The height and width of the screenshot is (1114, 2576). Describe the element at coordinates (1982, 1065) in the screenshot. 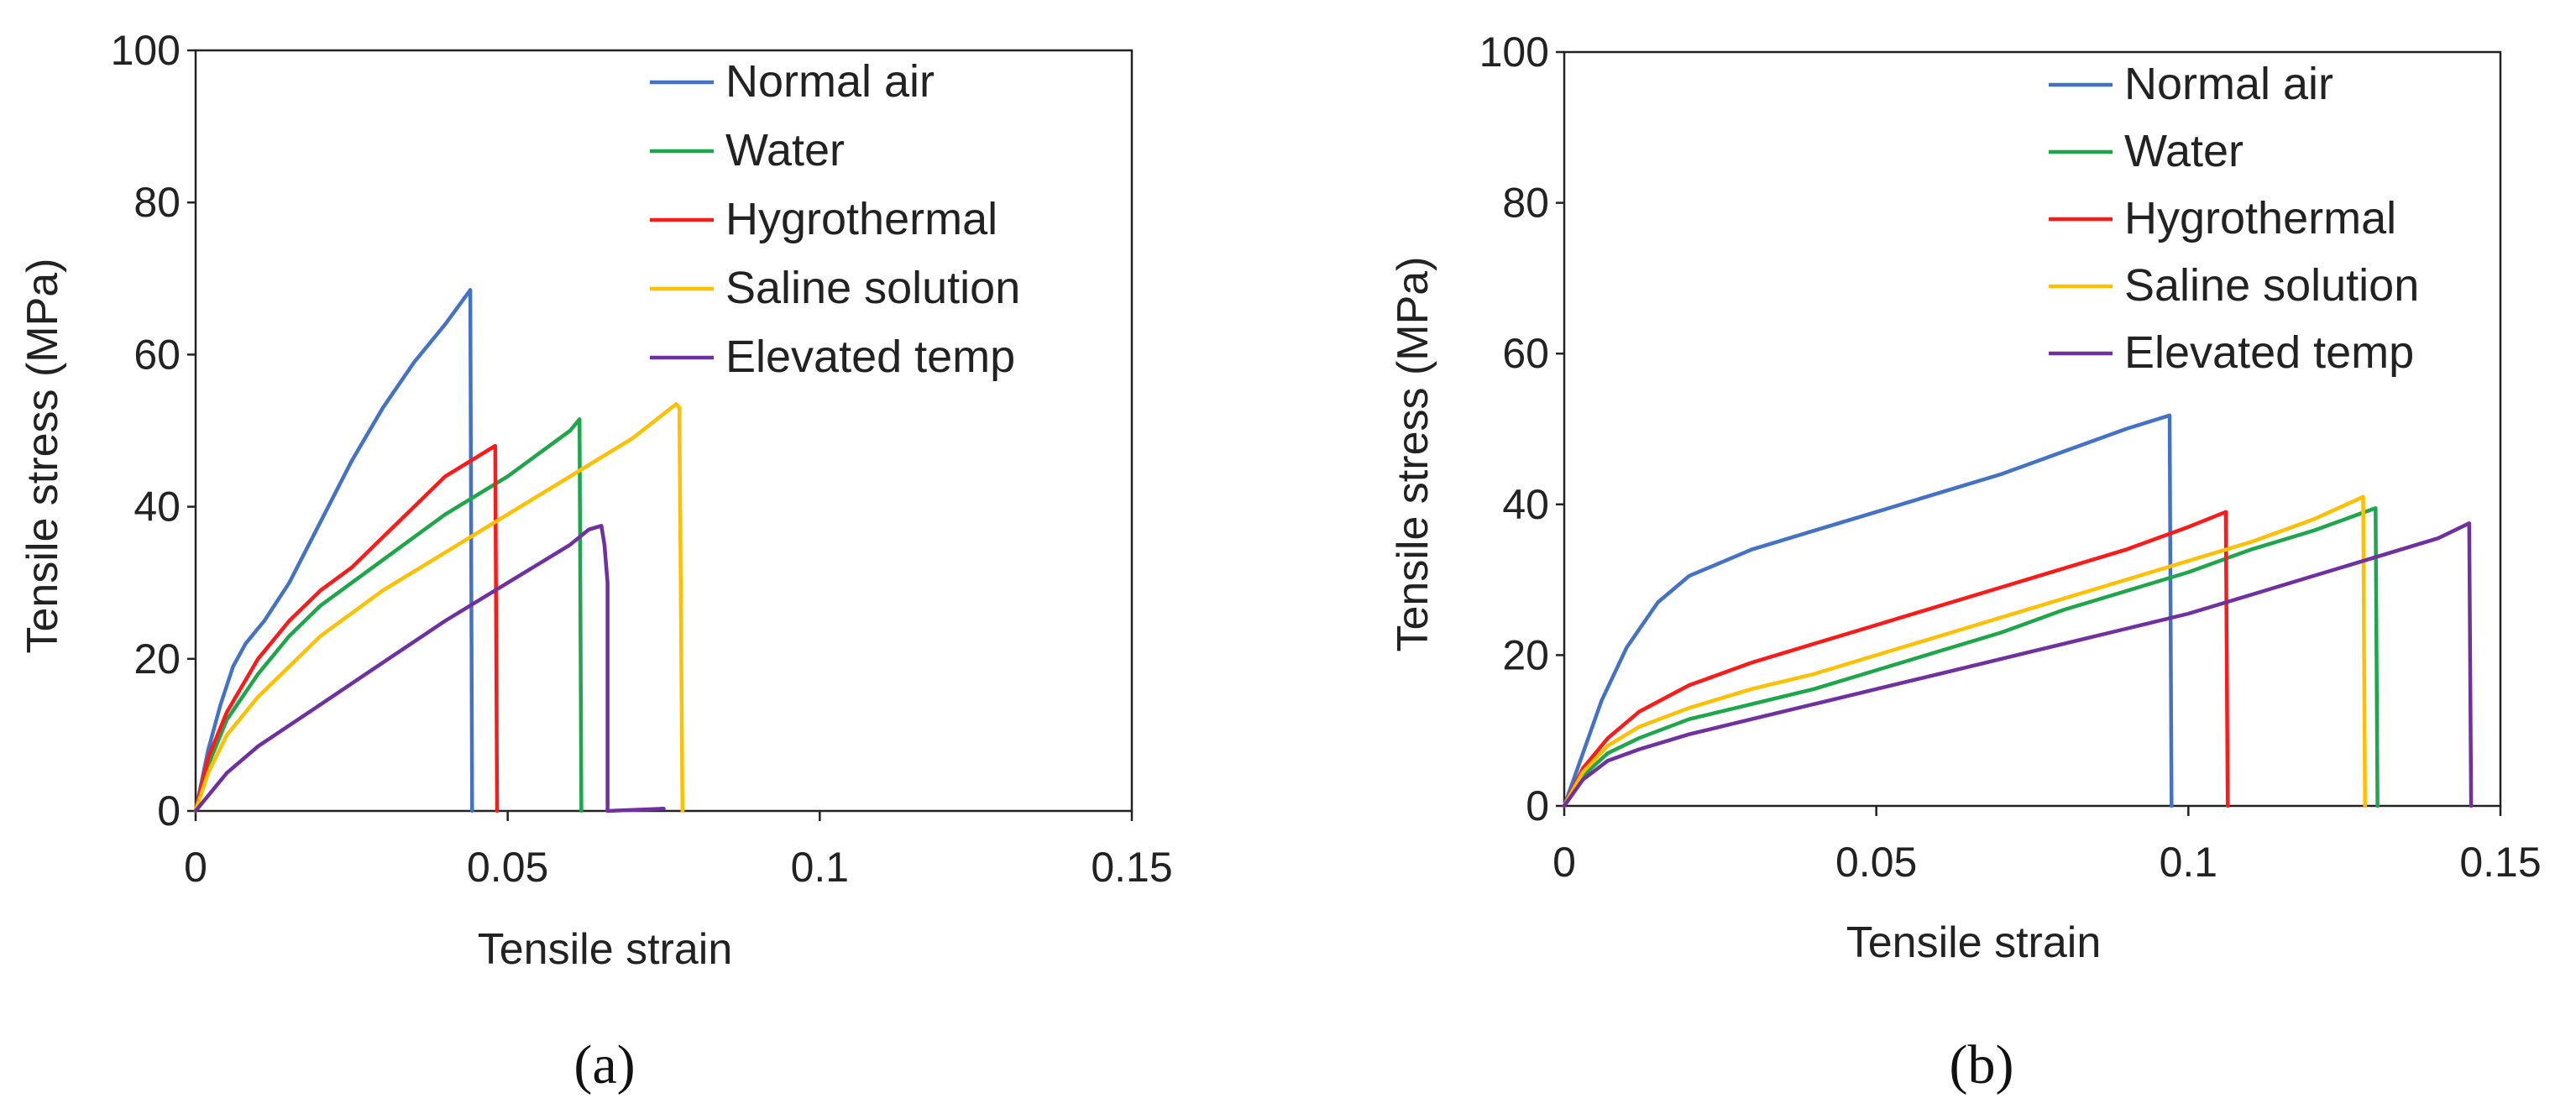

I see `panel-label-b: (b)` at that location.